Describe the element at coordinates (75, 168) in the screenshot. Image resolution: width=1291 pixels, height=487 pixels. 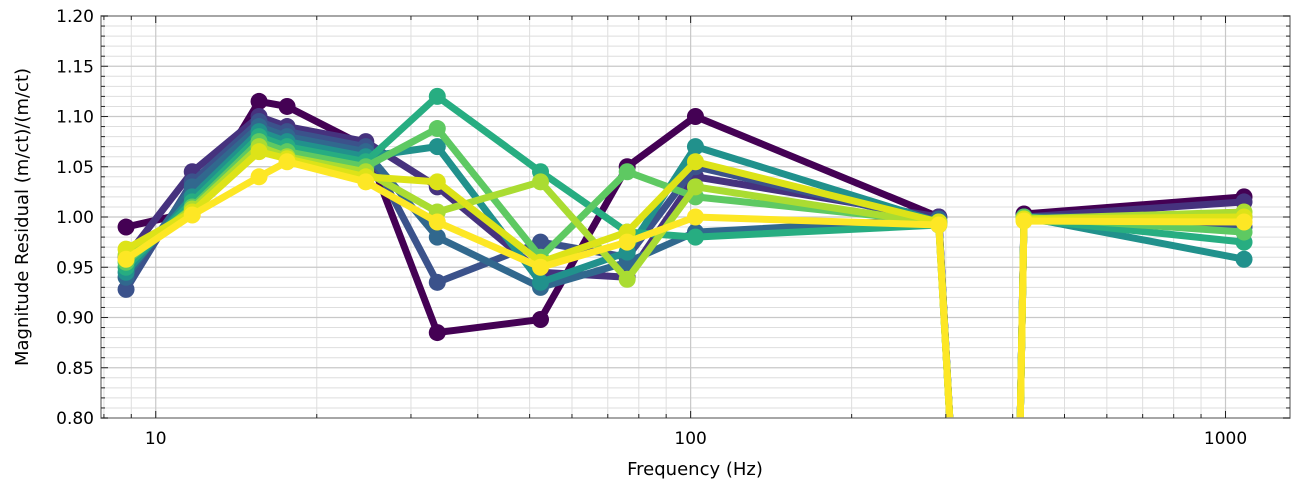
I see `y-tick-label: 1.05` at that location.